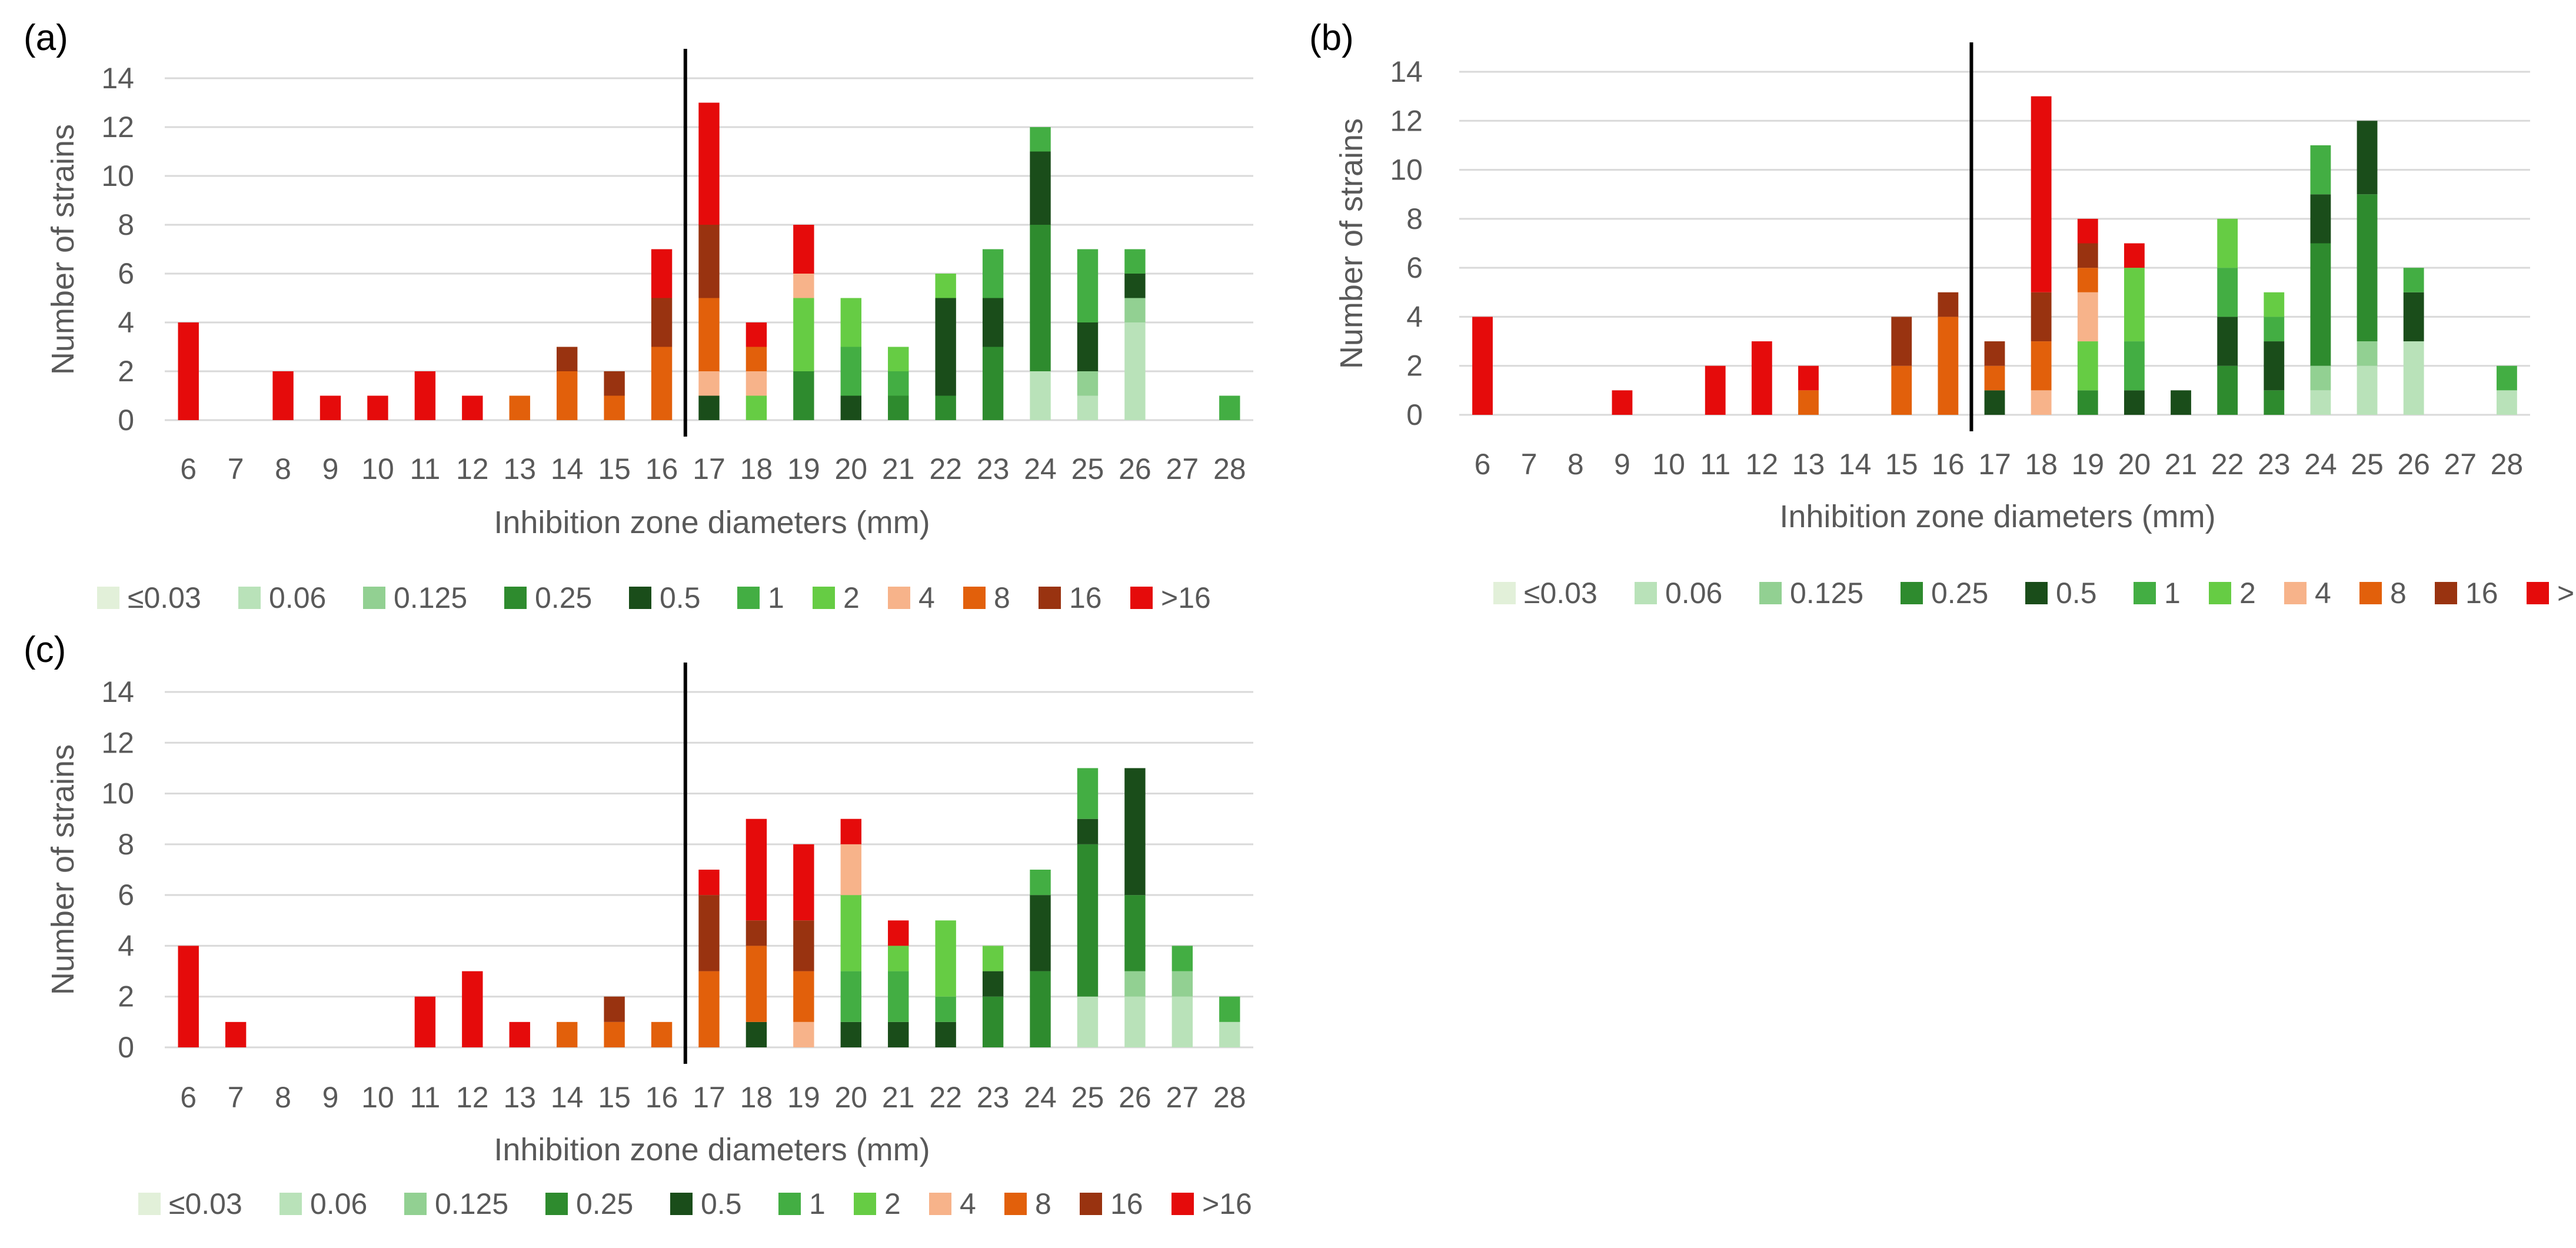  What do you see at coordinates (926, 597) in the screenshot?
I see `legend-label: 4` at bounding box center [926, 597].